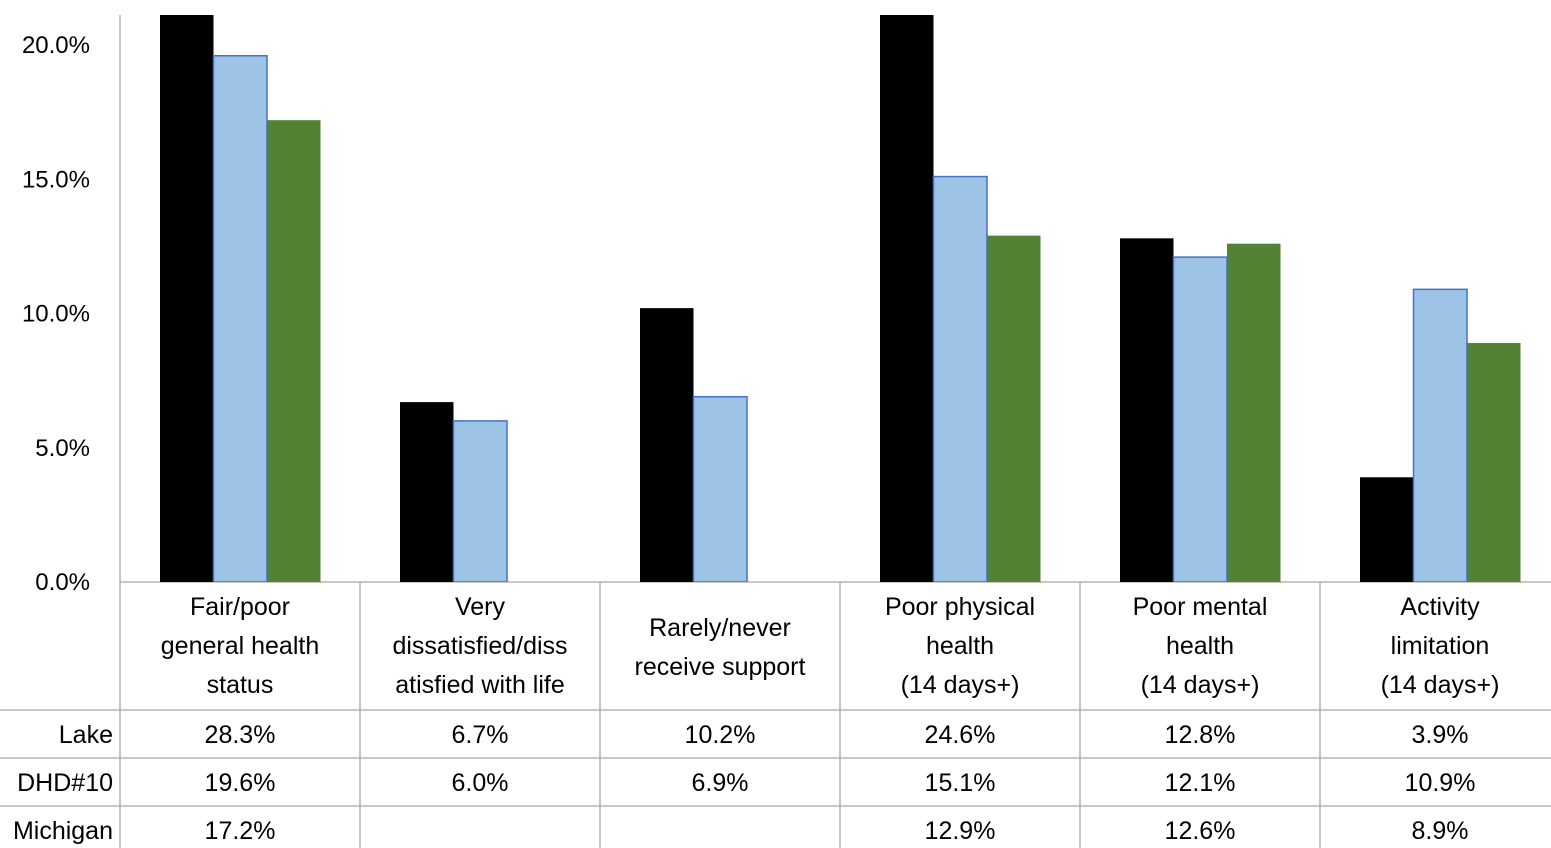  What do you see at coordinates (1440, 735) in the screenshot?
I see `table-cell: 3.9%` at bounding box center [1440, 735].